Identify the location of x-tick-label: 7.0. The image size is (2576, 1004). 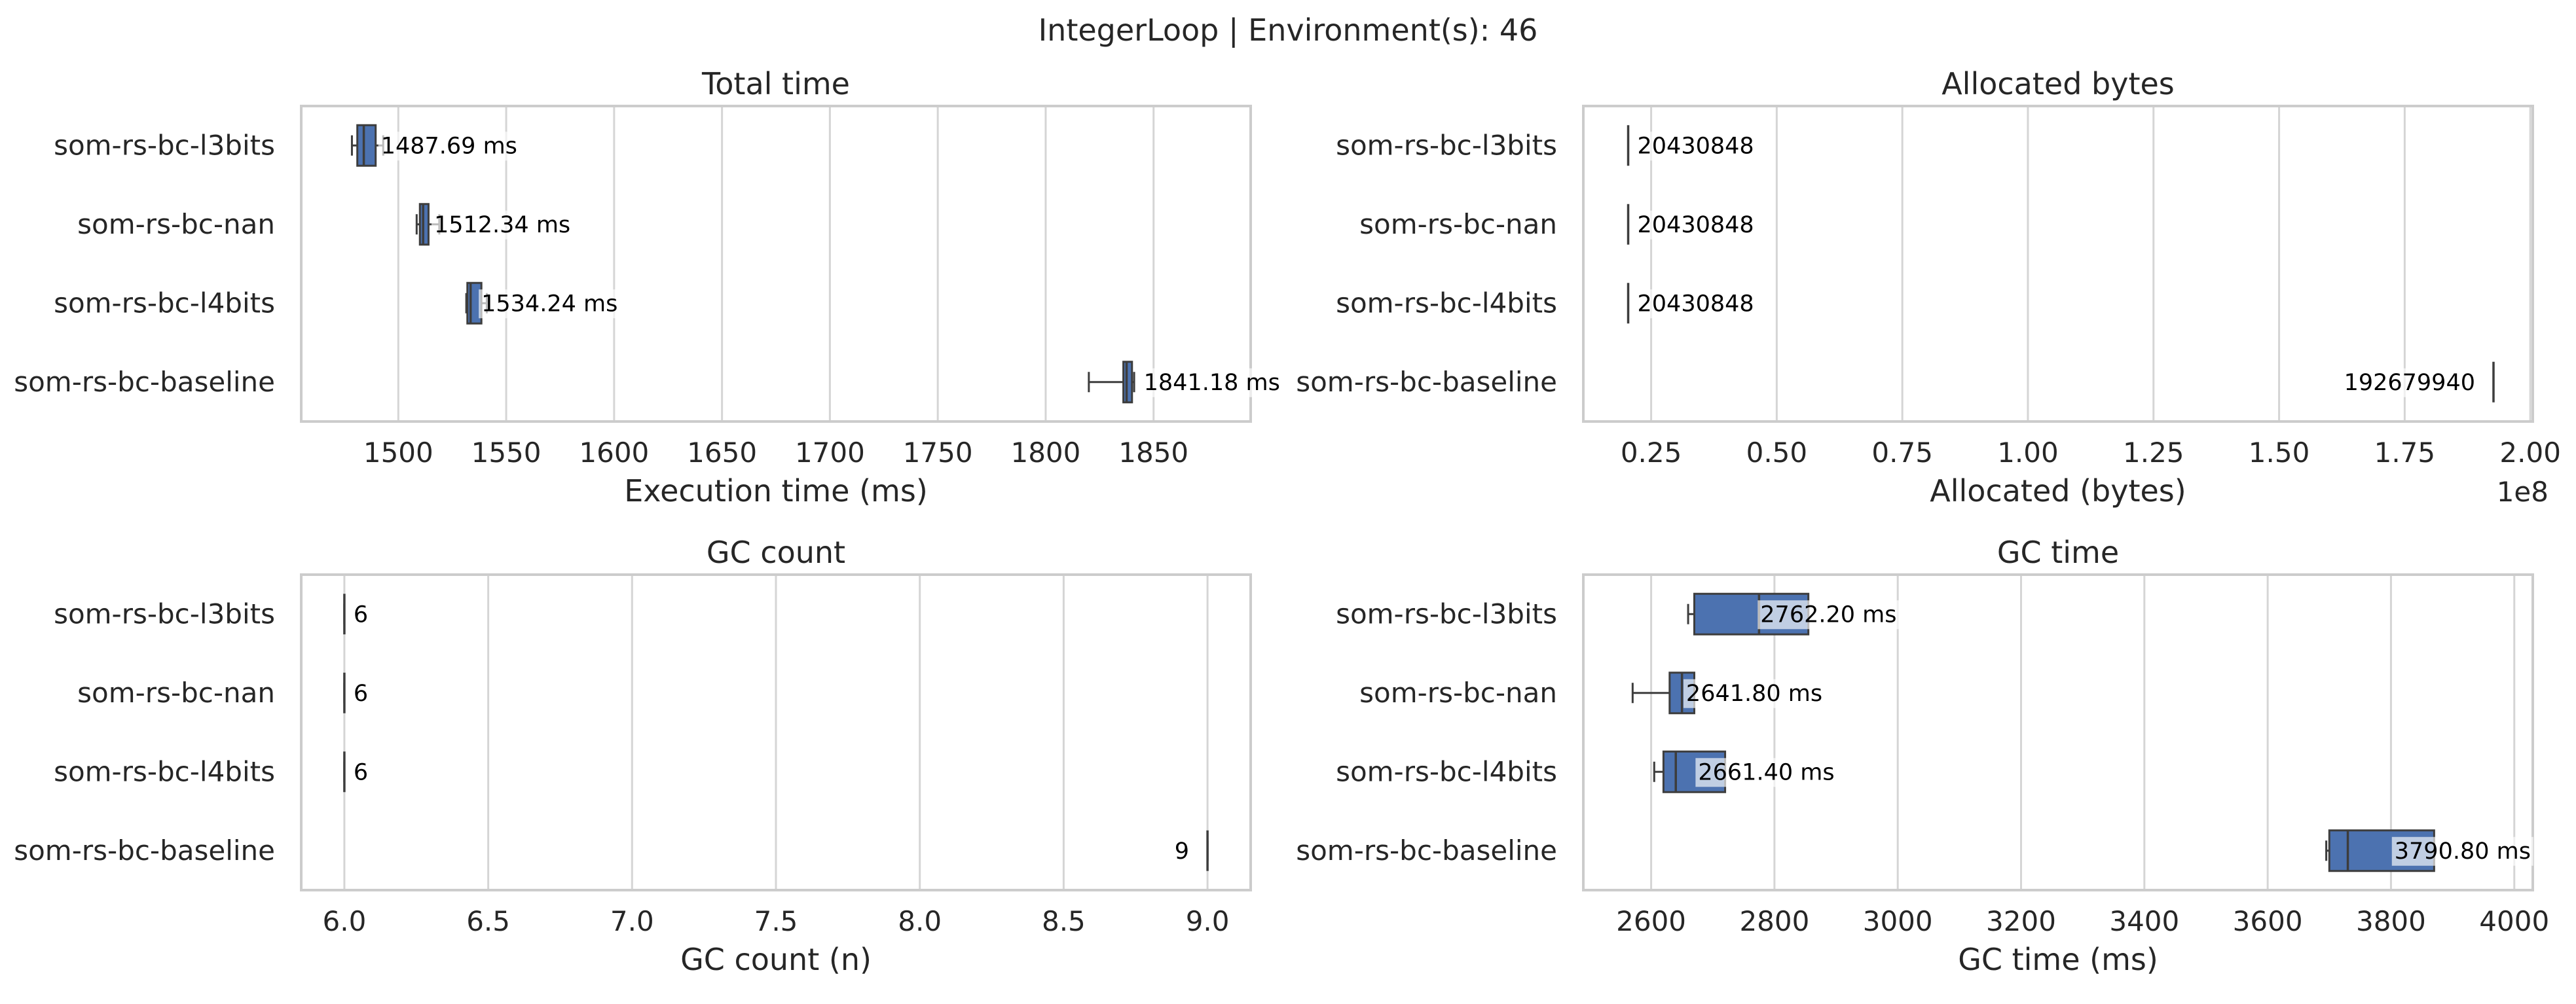
(632, 921).